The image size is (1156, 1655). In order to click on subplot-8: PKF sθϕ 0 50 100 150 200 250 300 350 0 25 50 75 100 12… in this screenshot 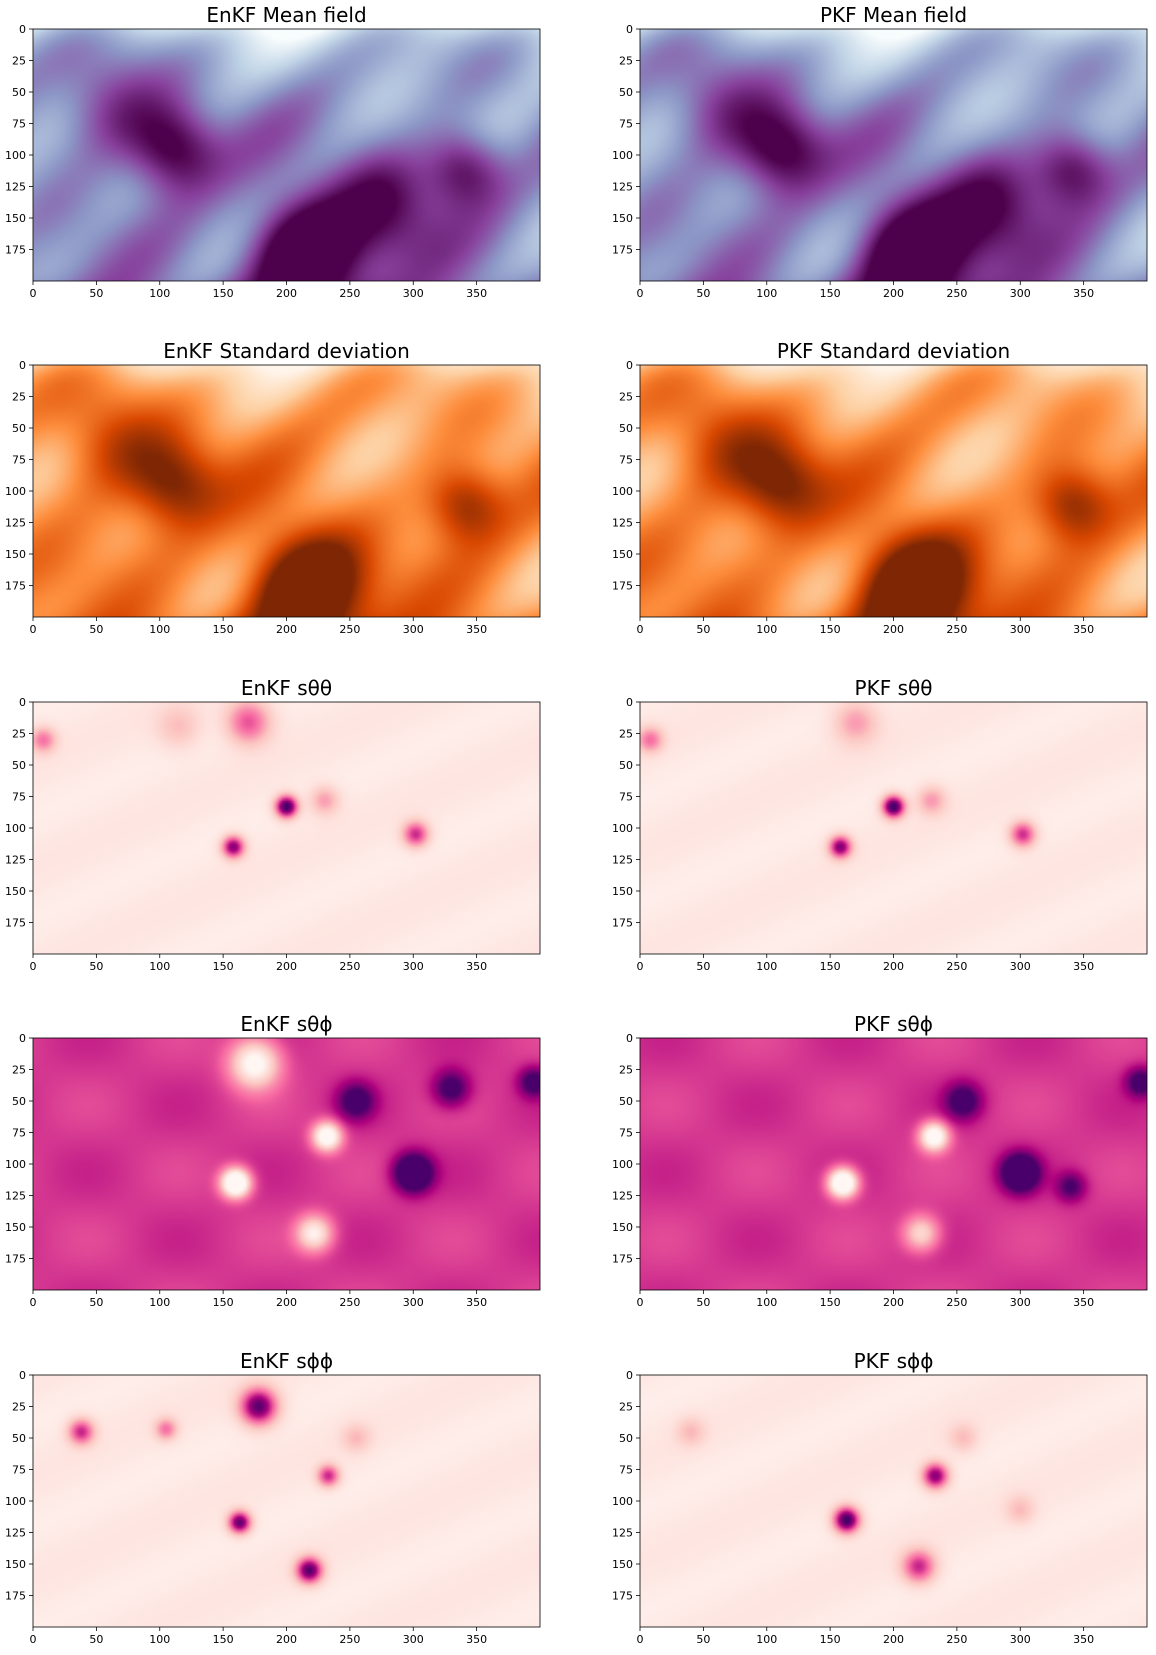, I will do `click(880, 1160)`.